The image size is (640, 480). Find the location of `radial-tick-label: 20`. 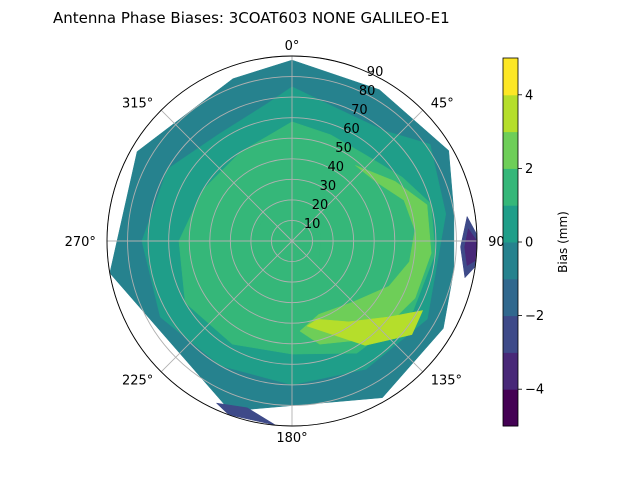

radial-tick-label: 20 is located at coordinates (320, 205).